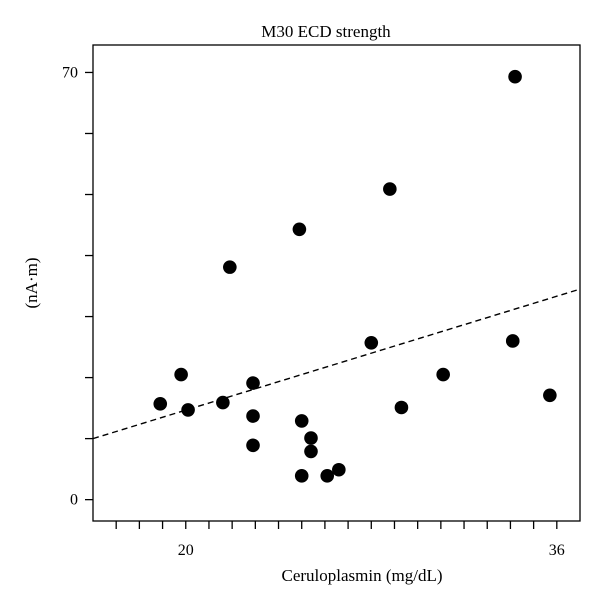 Image resolution: width=600 pixels, height=604 pixels. I want to click on y-axis-label: (nA·m), so click(31, 283).